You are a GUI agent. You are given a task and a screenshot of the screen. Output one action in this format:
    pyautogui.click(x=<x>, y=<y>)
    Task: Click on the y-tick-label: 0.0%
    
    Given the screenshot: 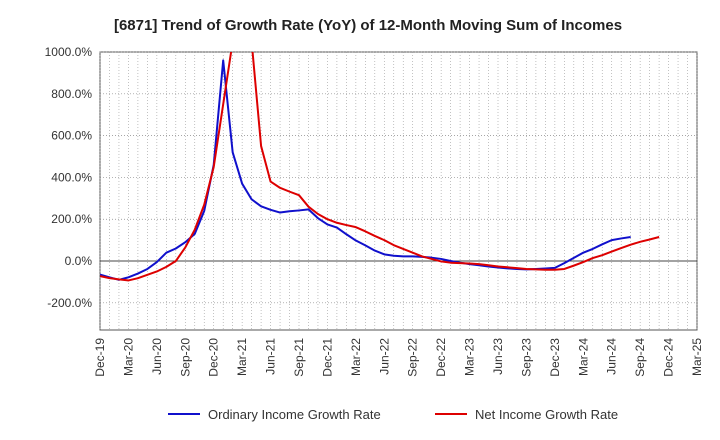 What is the action you would take?
    pyautogui.click(x=79, y=261)
    